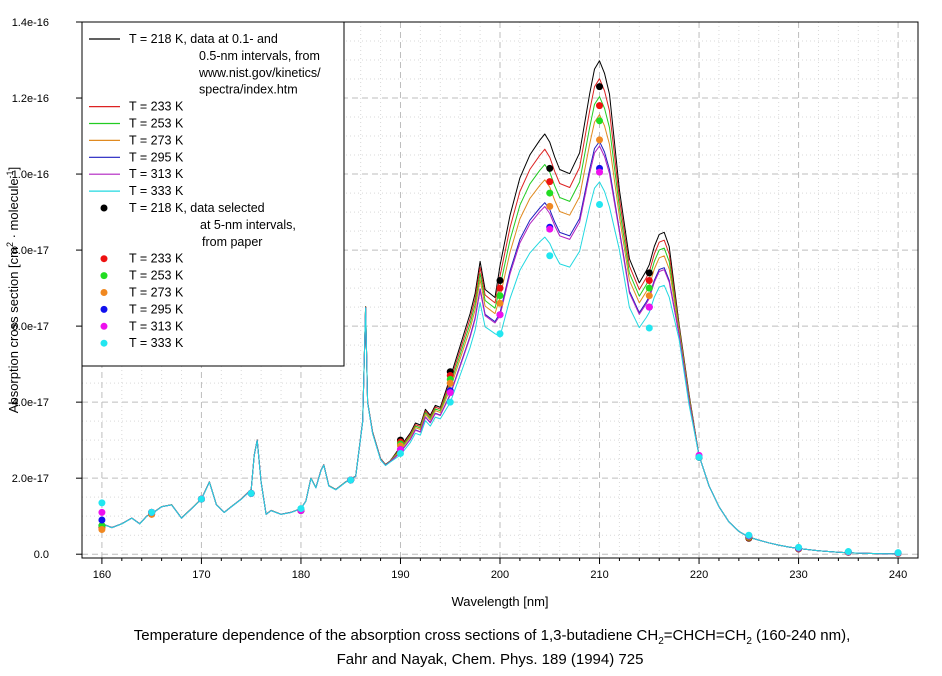  What do you see at coordinates (13, 169) in the screenshot?
I see `y-label-end: ]` at bounding box center [13, 169].